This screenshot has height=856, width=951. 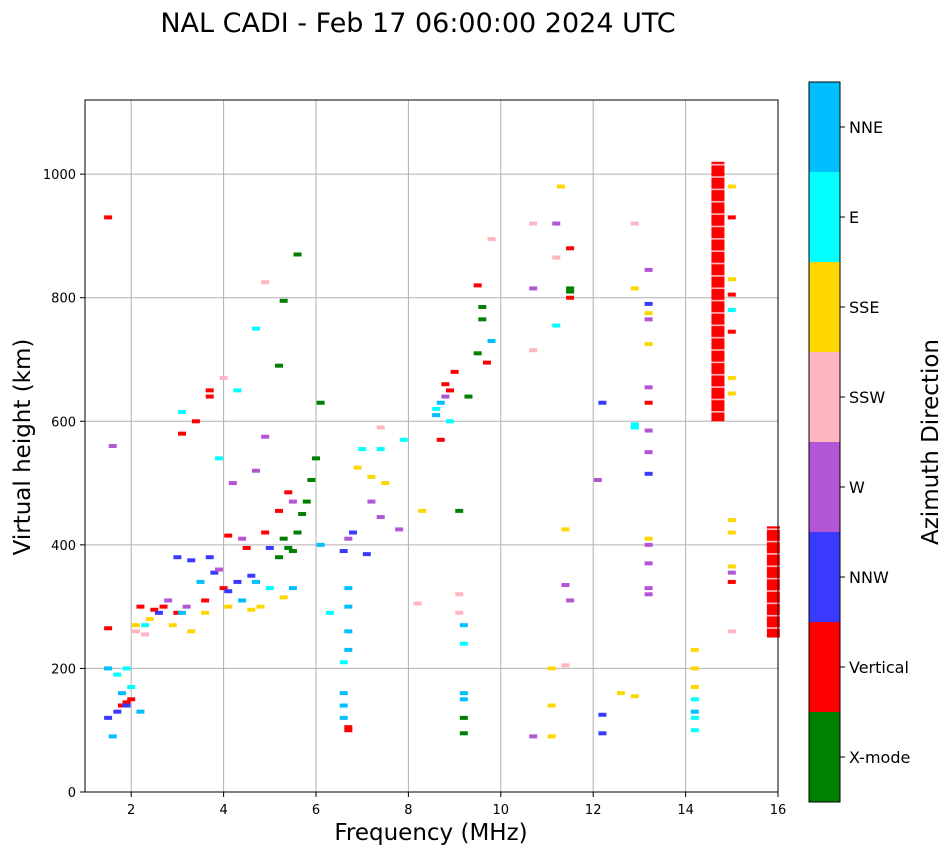 I want to click on x-tick-label: 14, so click(x=685, y=810).